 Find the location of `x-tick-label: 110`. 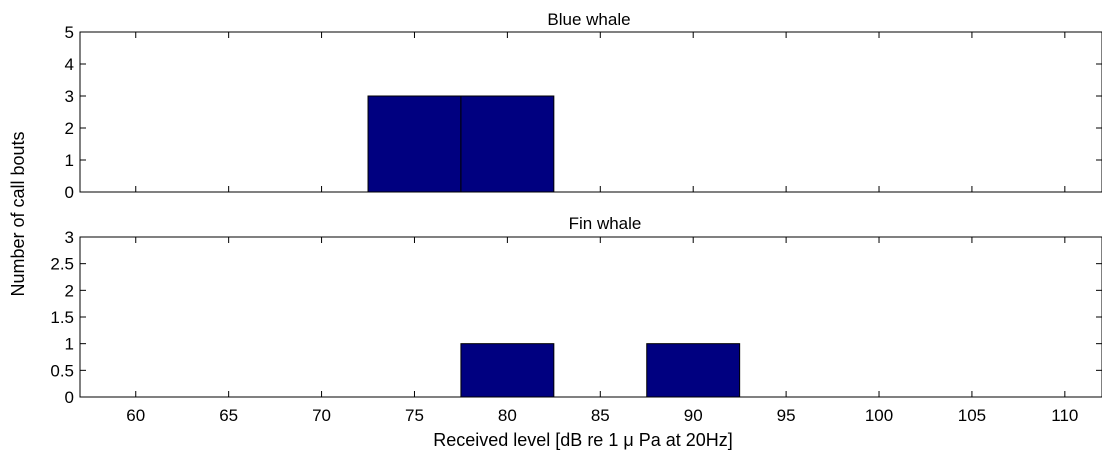

x-tick-label: 110 is located at coordinates (1064, 415).